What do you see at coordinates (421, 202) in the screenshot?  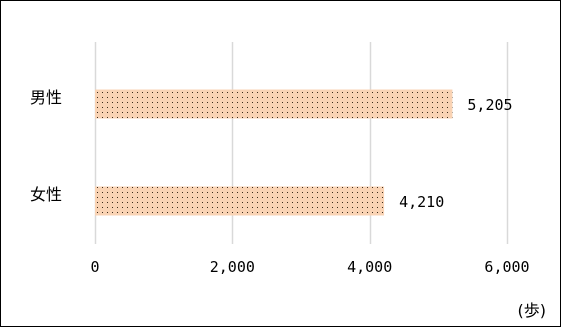 I see `value-label-female: 4,210` at bounding box center [421, 202].